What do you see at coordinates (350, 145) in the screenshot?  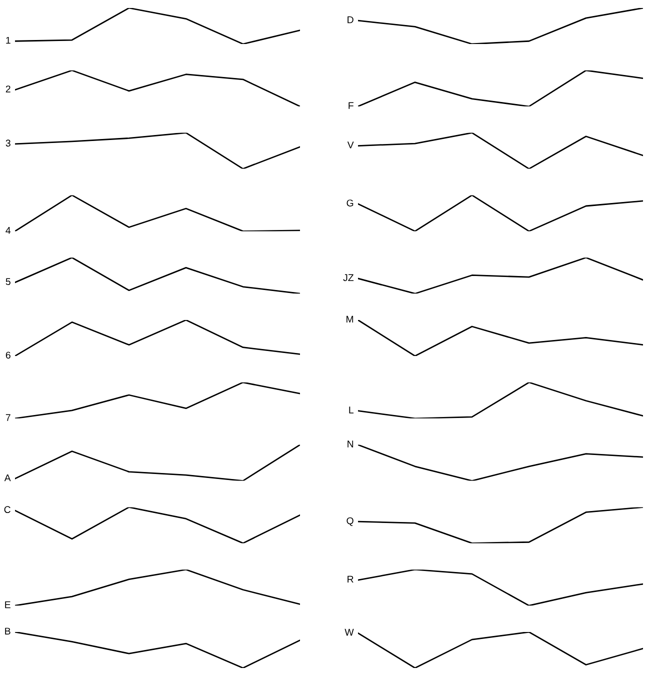 I see `series-label: V` at bounding box center [350, 145].